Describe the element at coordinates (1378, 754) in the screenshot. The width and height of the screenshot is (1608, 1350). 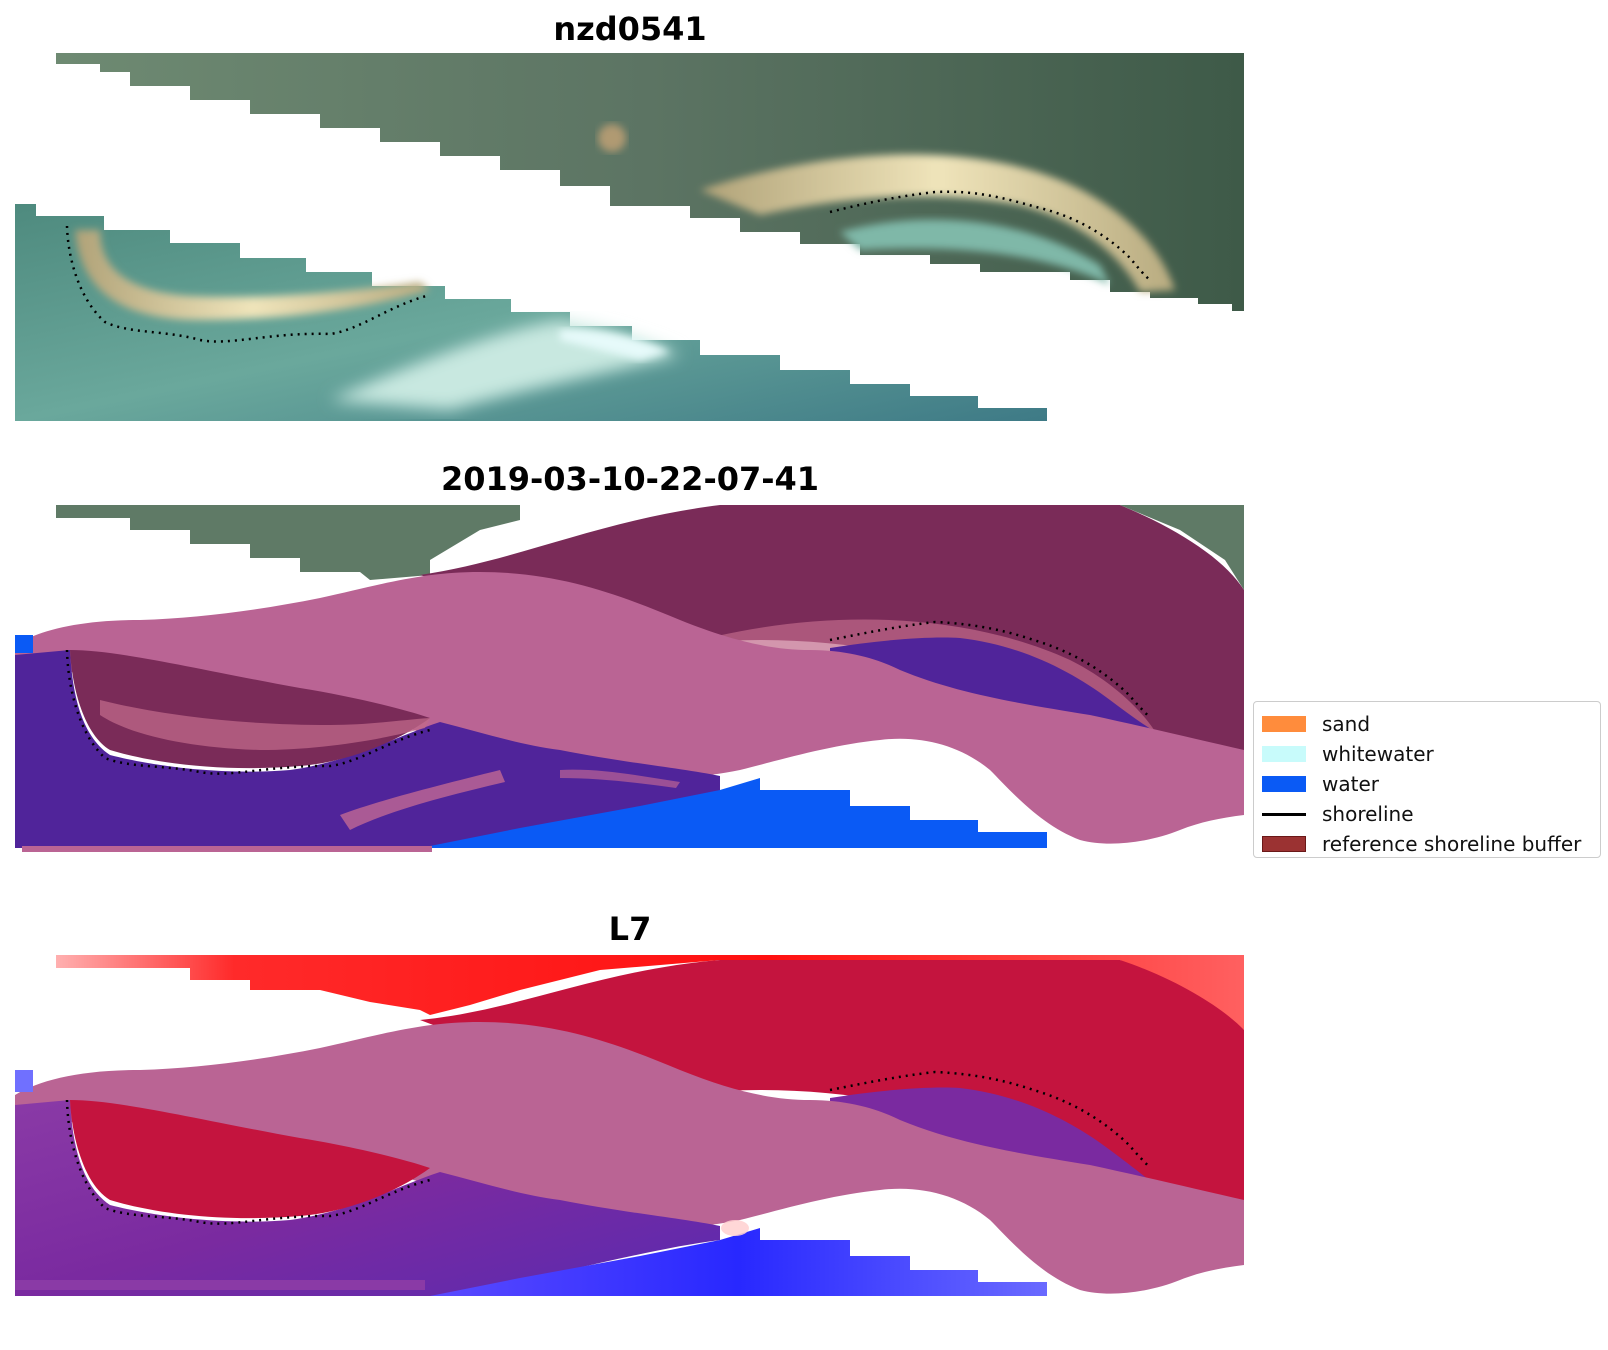
I see `legend-label-whitewater: whitewater` at that location.